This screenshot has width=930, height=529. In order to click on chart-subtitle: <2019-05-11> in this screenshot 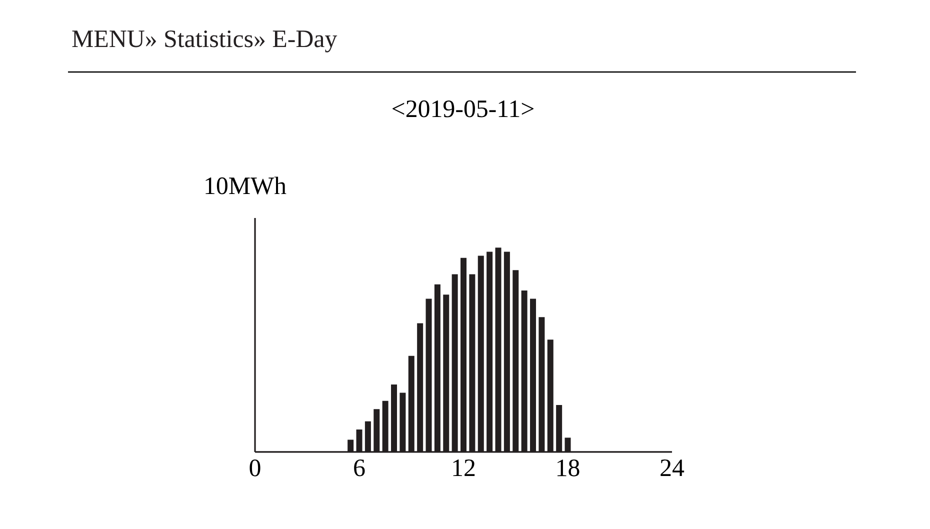, I will do `click(463, 109)`.